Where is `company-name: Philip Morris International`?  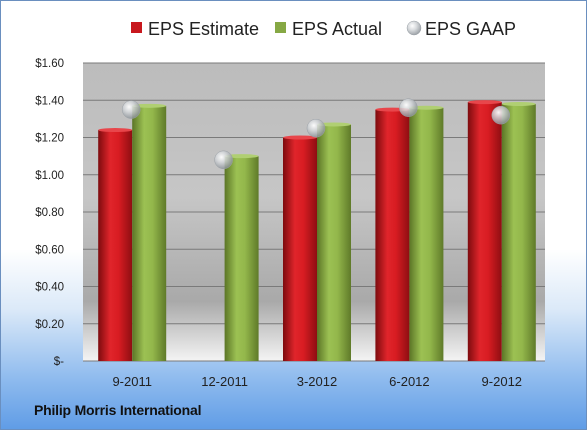 company-name: Philip Morris International is located at coordinates (118, 410).